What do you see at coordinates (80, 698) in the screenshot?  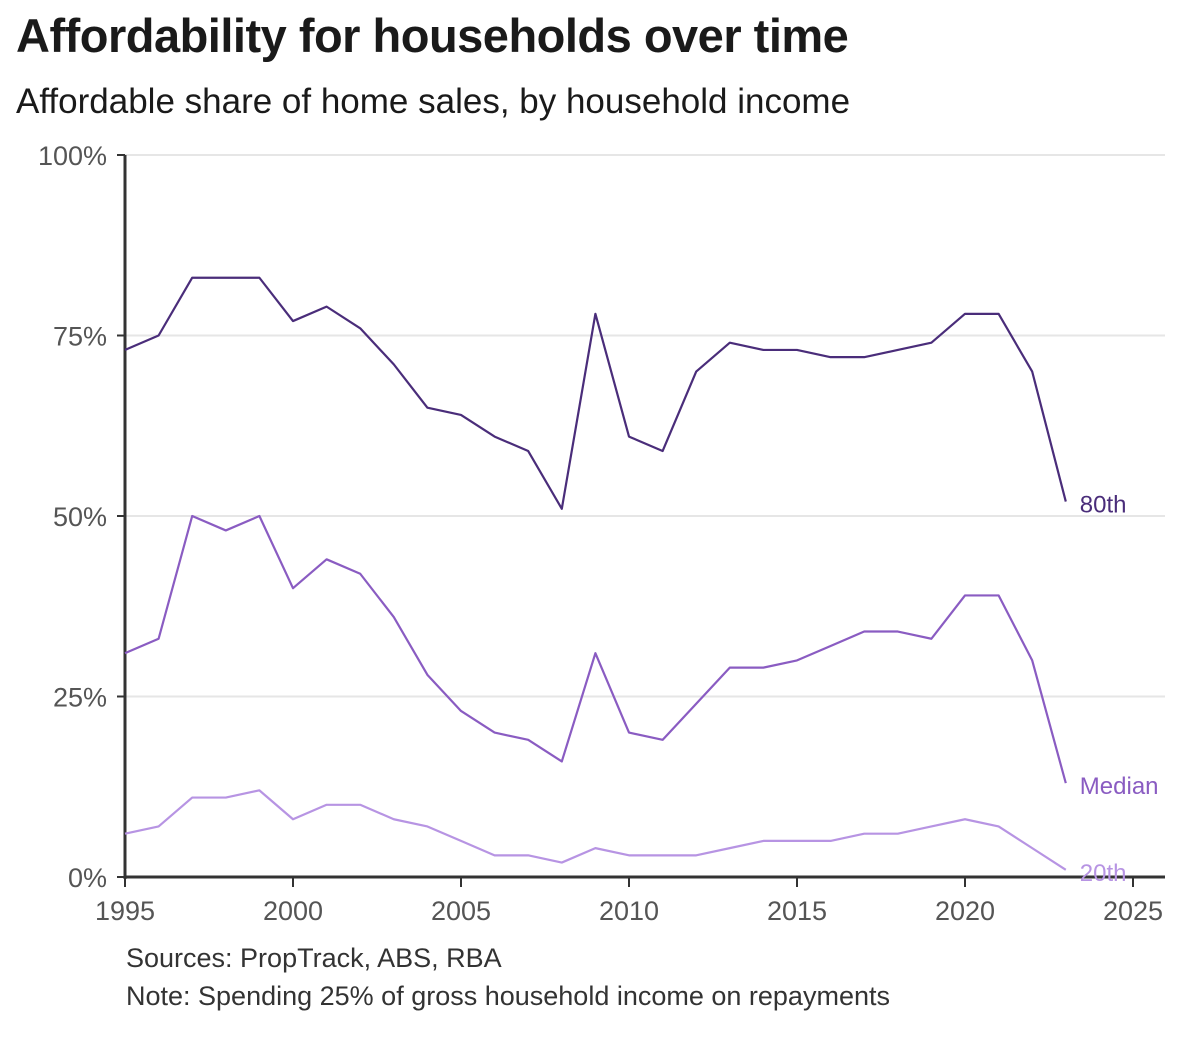 I see `y-tick-label: 25%` at bounding box center [80, 698].